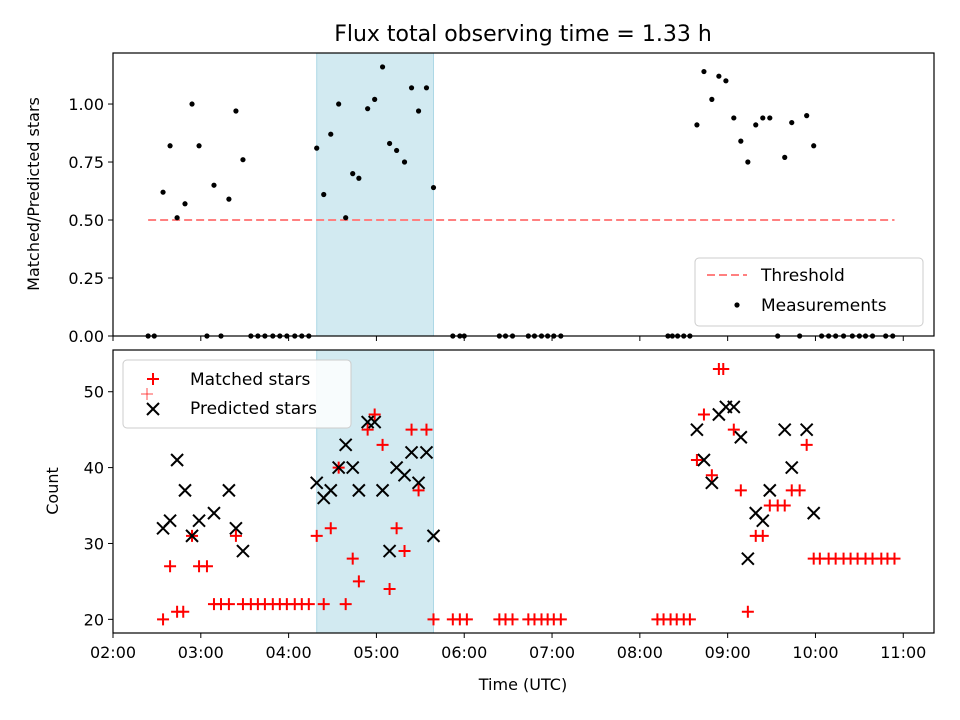 This screenshot has height=720, width=960. Describe the element at coordinates (728, 652) in the screenshot. I see `x-tick-label: 09:00` at that location.